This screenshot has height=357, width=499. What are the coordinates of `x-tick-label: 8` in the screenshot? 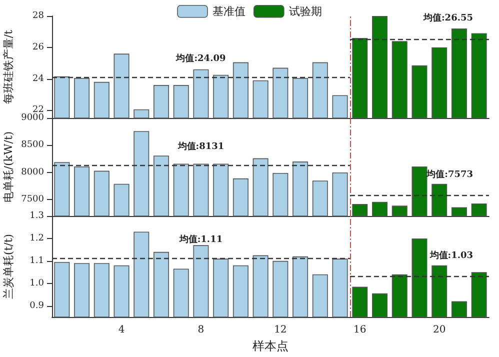 It's located at (201, 330).